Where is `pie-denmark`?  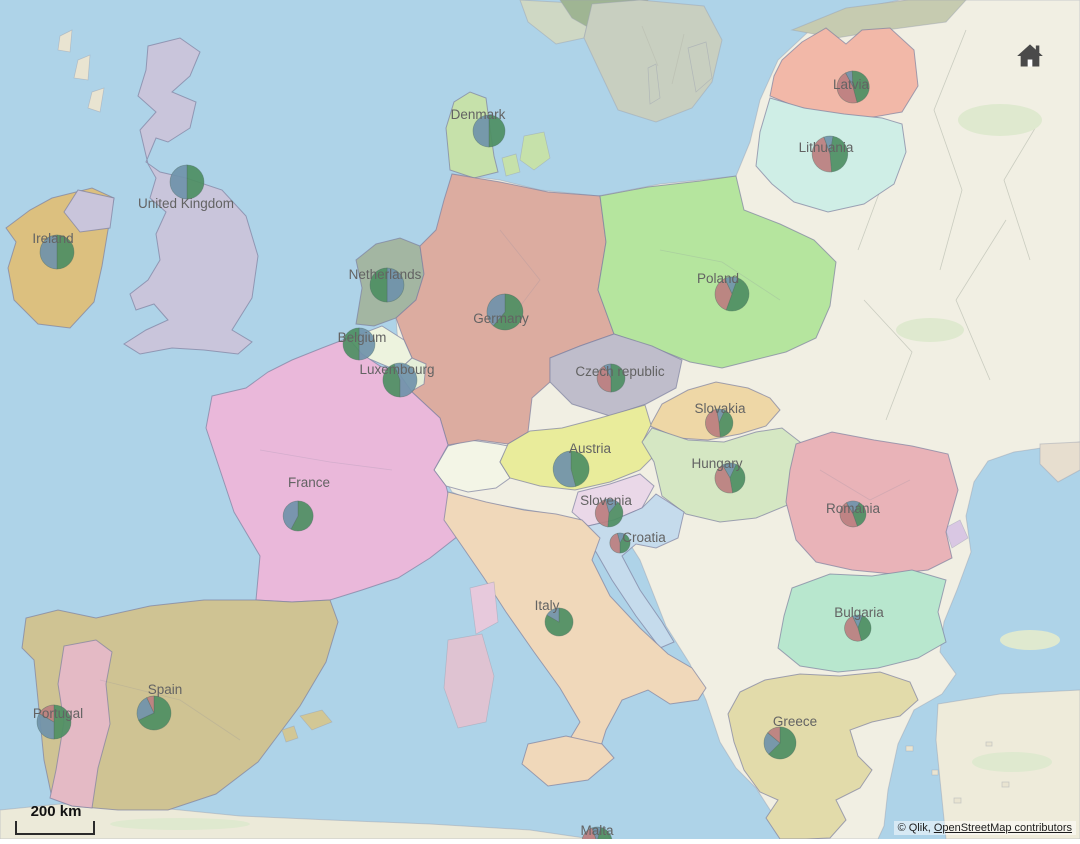
pie-denmark is located at coordinates (489, 131).